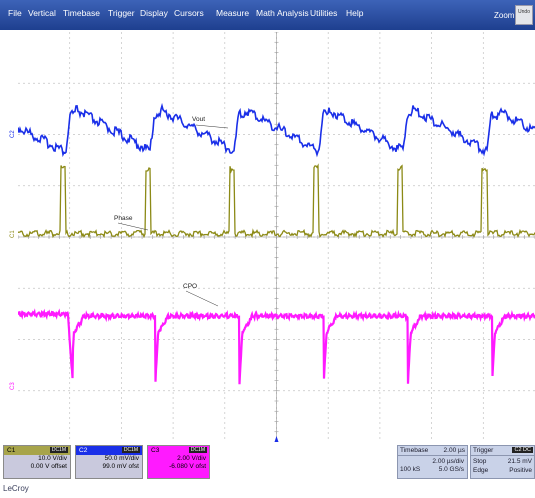 This screenshot has width=535, height=498. Describe the element at coordinates (178, 450) in the screenshot. I see `channel-c3-header: C3 DC1M` at that location.